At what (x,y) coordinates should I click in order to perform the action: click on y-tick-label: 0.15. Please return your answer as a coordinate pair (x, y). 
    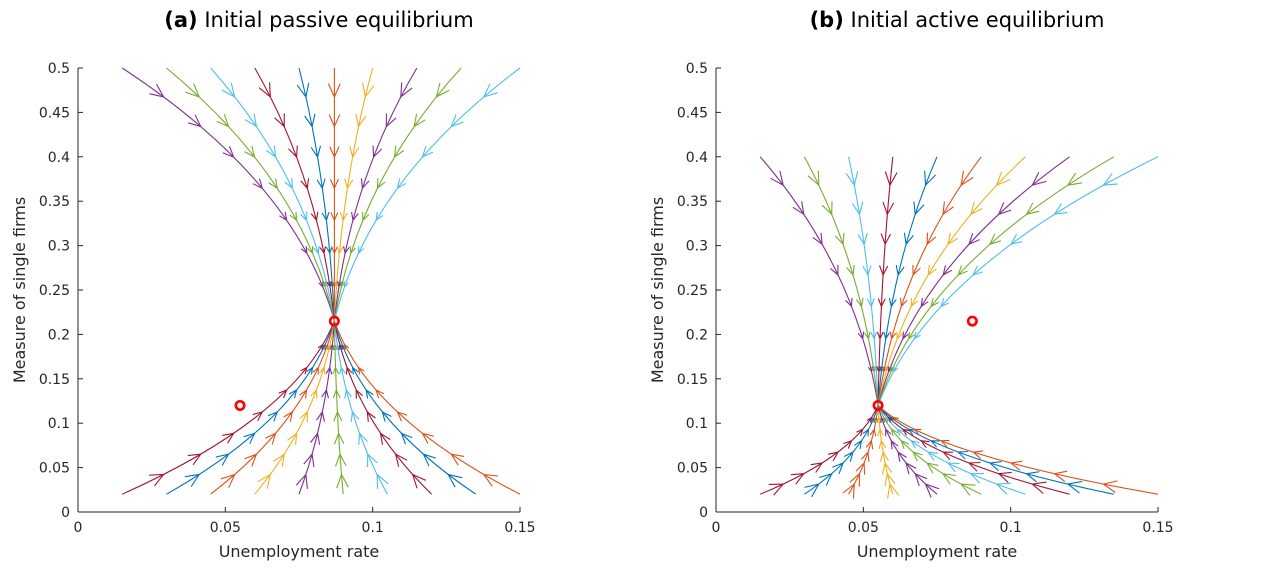
    Looking at the image, I should click on (54, 380).